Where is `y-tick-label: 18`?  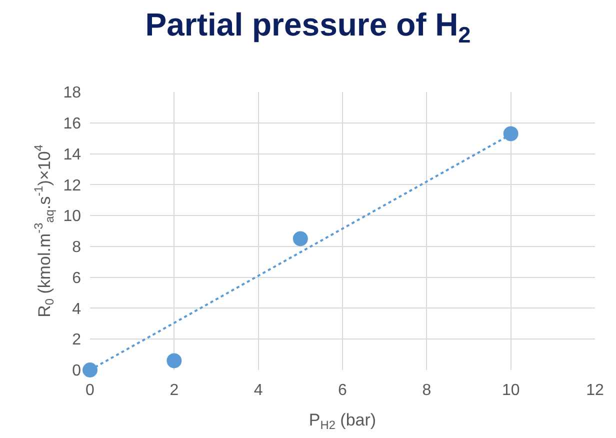
y-tick-label: 18 is located at coordinates (72, 93).